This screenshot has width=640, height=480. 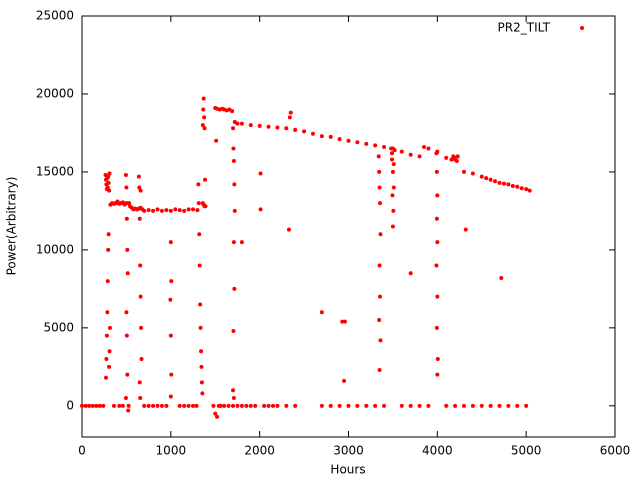 I want to click on x-tick-label: 1000, so click(x=171, y=451).